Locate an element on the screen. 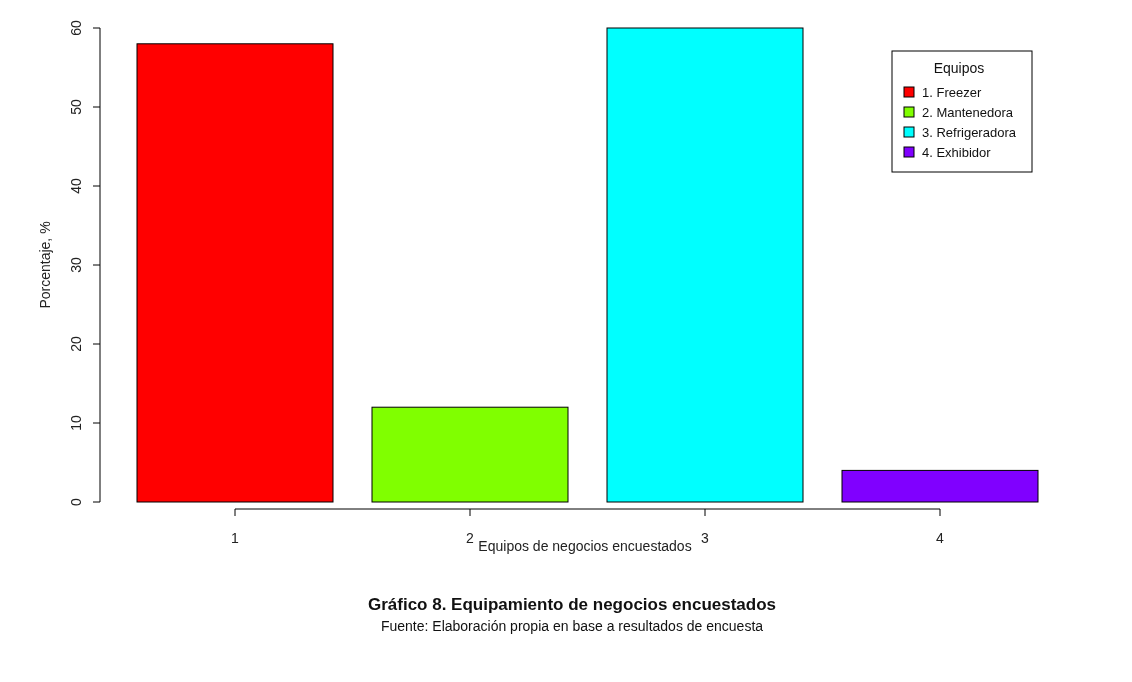  legend-label: 3. Refrigeradora is located at coordinates (969, 132).